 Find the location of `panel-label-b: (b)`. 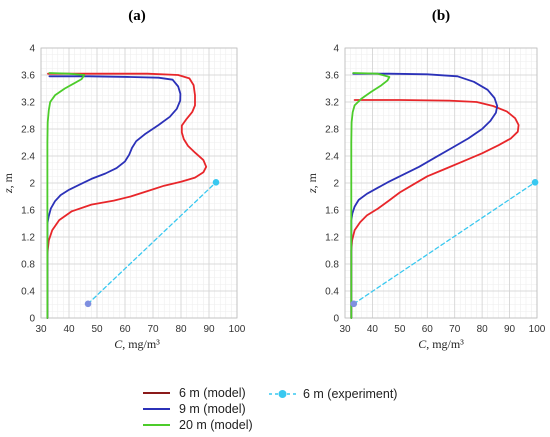

panel-label-b: (b) is located at coordinates (441, 16).